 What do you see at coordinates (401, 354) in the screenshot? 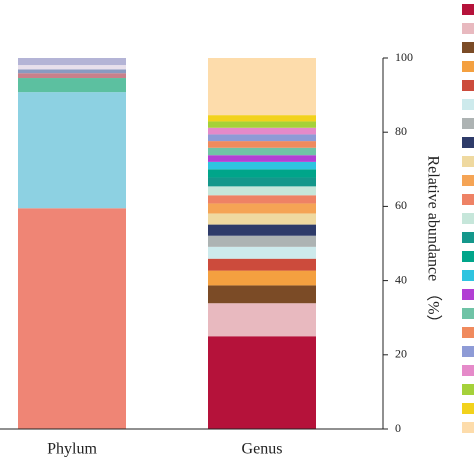
I see `y-tick-label: 20` at bounding box center [401, 354].